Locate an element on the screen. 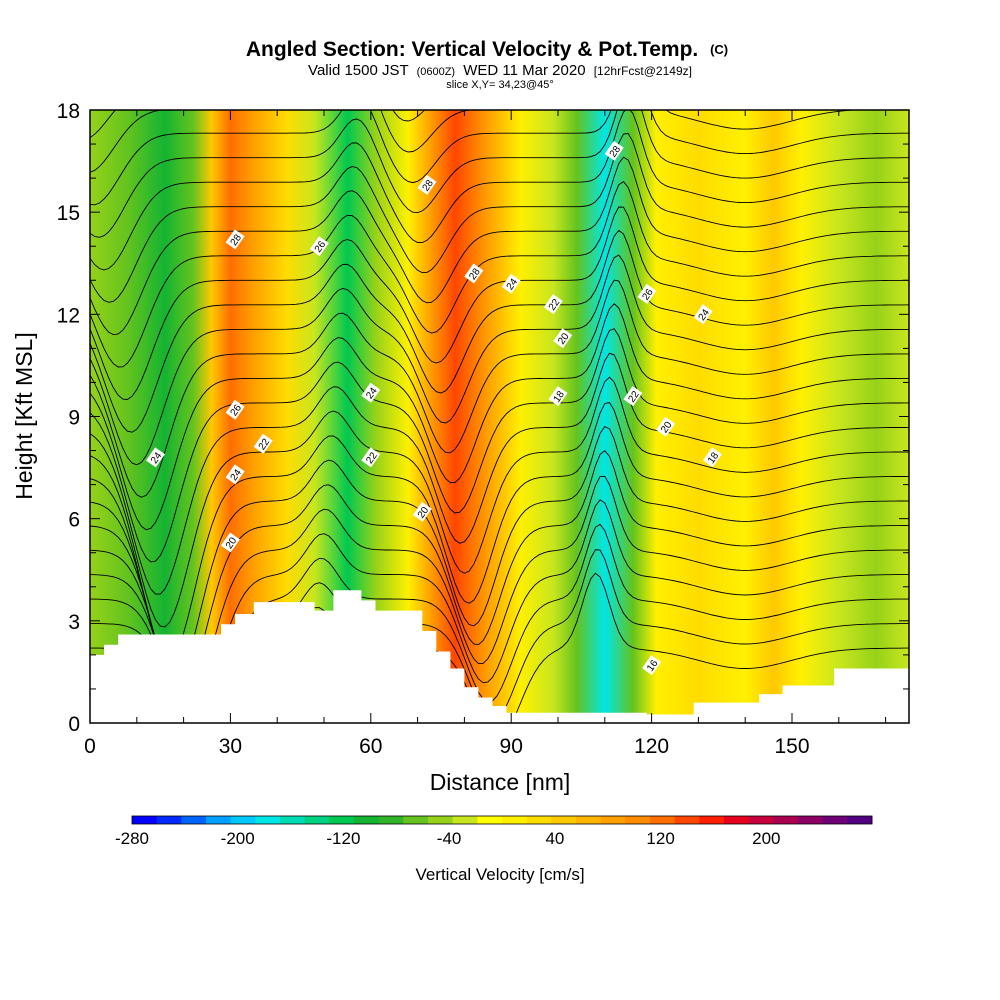 This screenshot has width=1000, height=1000. x-tick-label: 60 is located at coordinates (370, 746).